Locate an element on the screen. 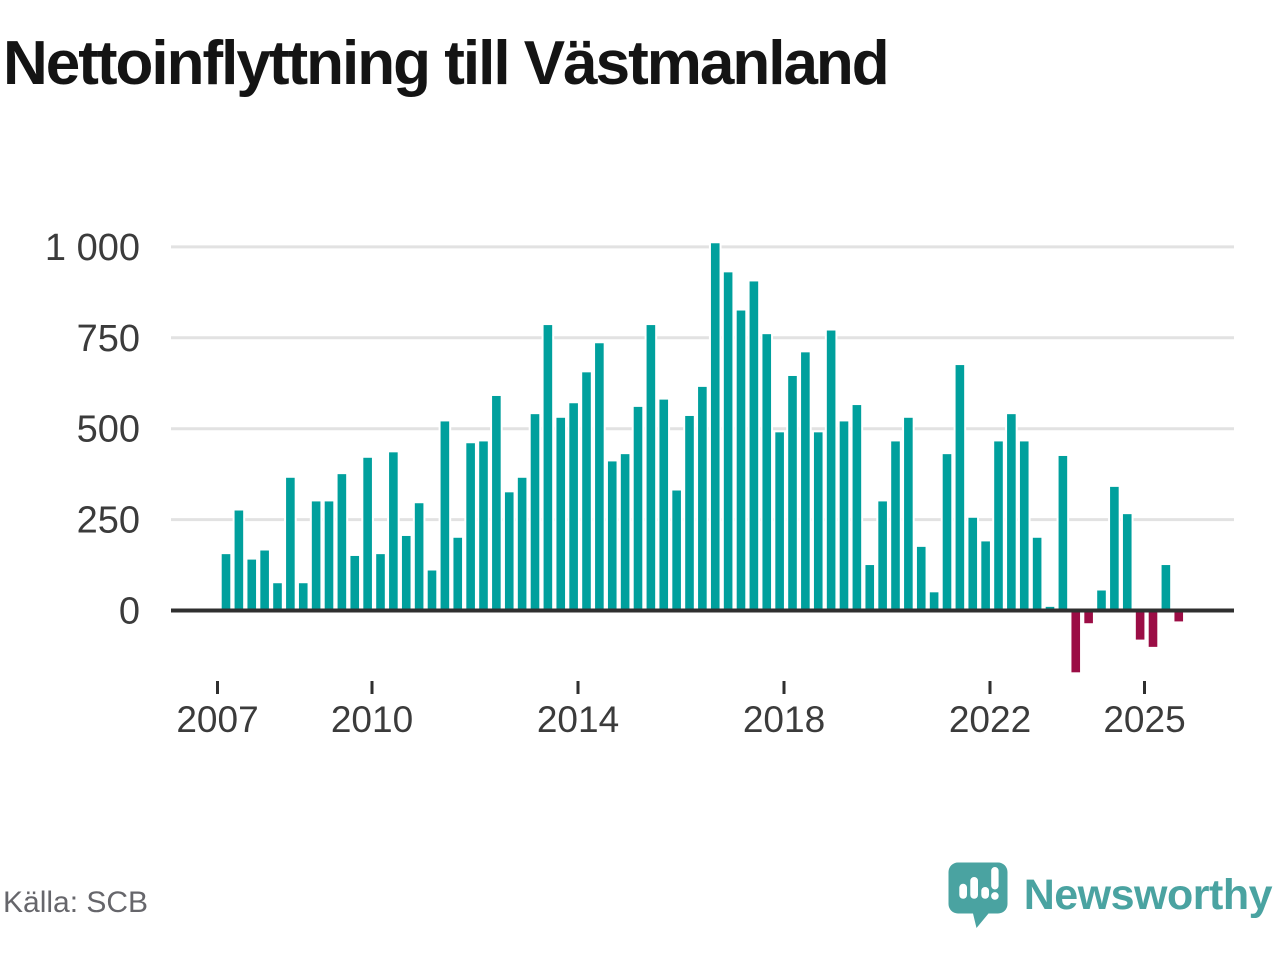 The image size is (1280, 960). chart-title: Nettoinflyttning till Västmanland is located at coordinates (446, 63).